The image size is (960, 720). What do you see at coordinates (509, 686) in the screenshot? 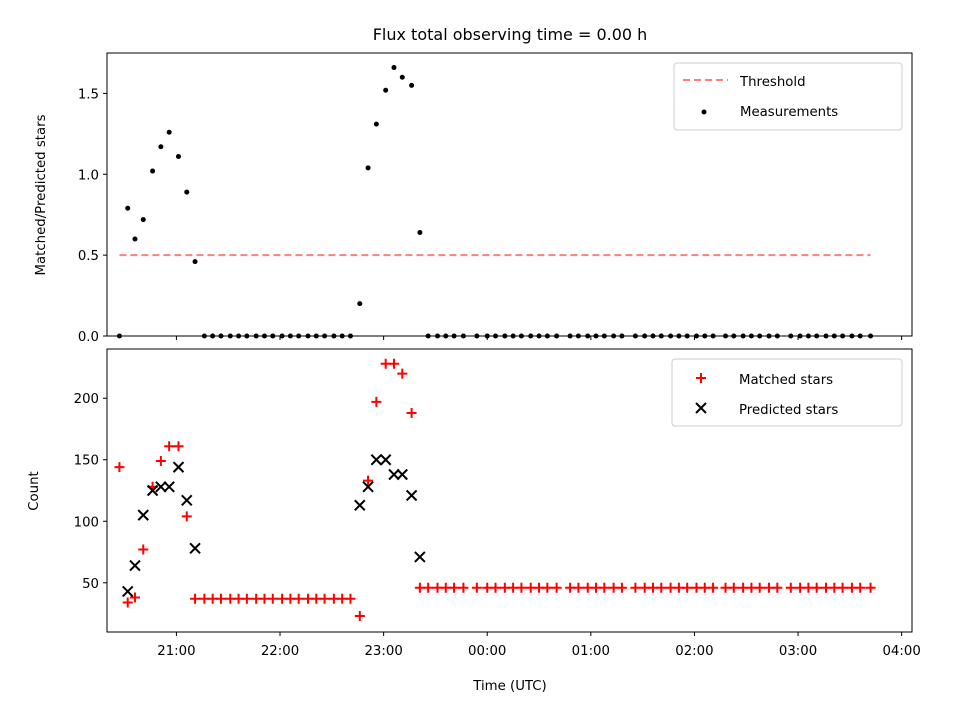
I see `x-axis-label: Time (UTC)` at bounding box center [509, 686].